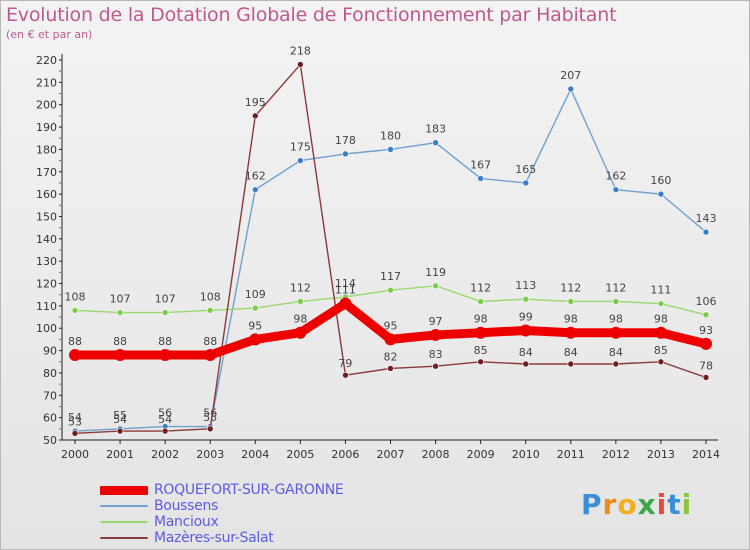  I want to click on data-label: 56, so click(165, 413).